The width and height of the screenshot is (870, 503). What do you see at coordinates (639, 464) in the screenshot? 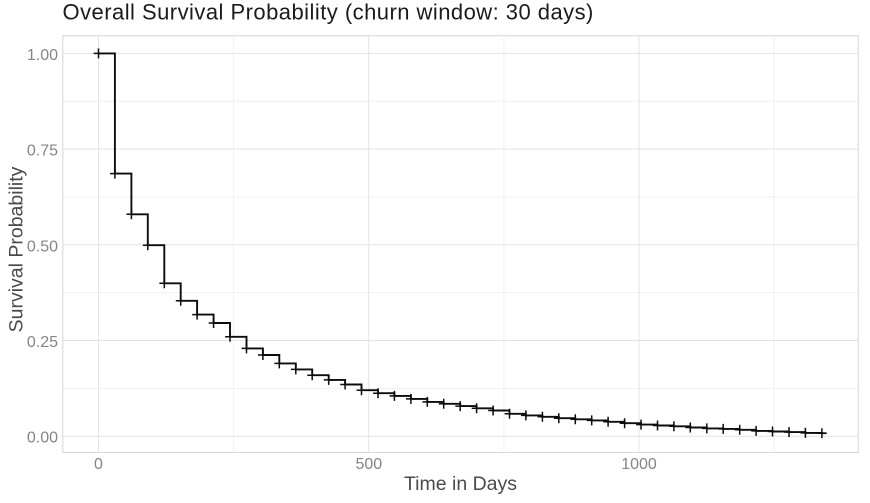
I see `svg-text: 1000` at bounding box center [639, 464].